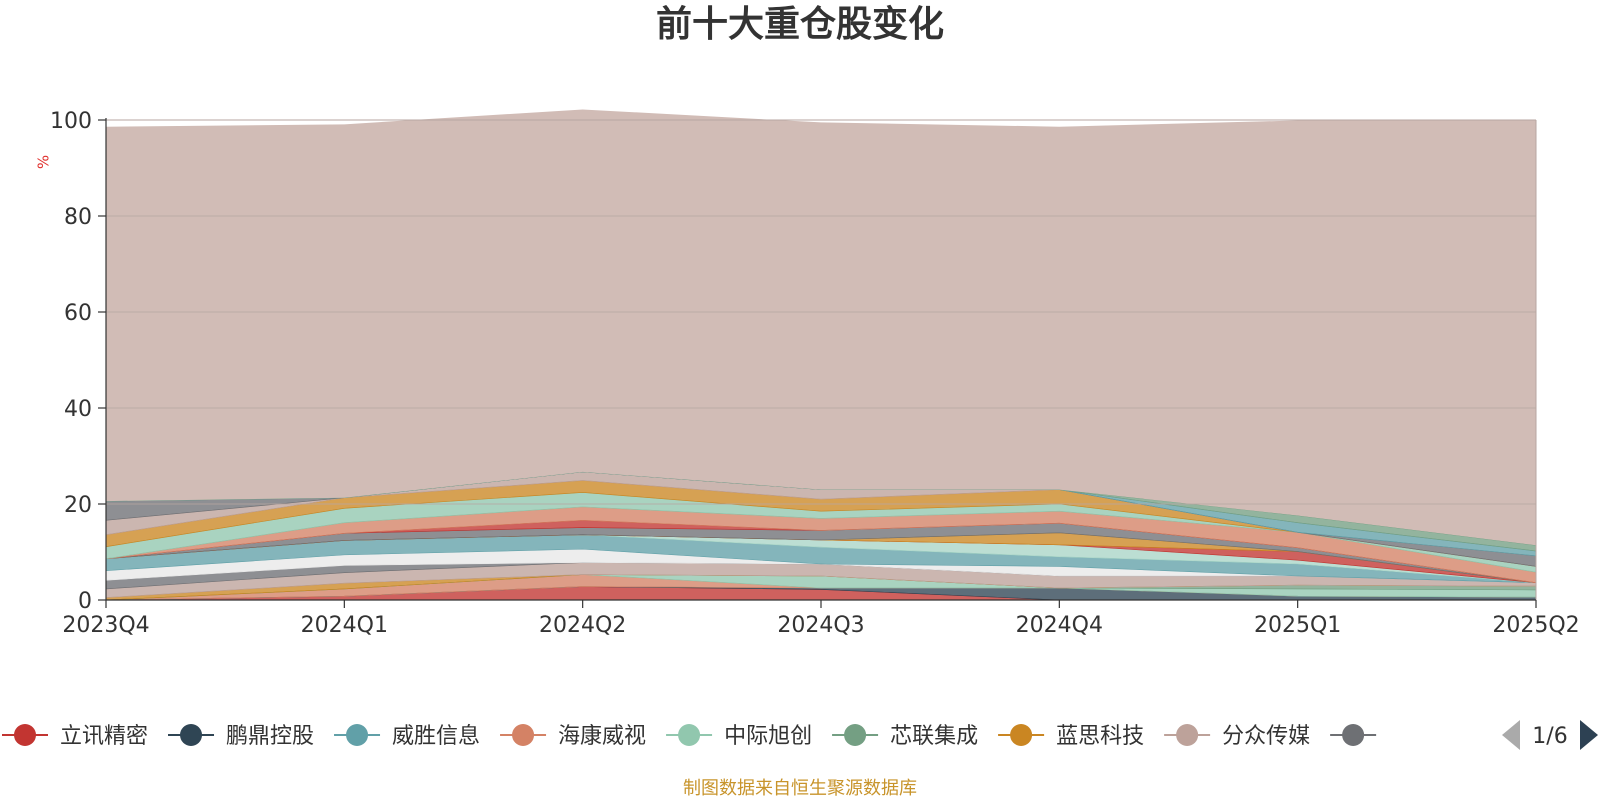  What do you see at coordinates (1535, 625) in the screenshot?
I see `x-tick-label-6: 2025Q2` at bounding box center [1535, 625].